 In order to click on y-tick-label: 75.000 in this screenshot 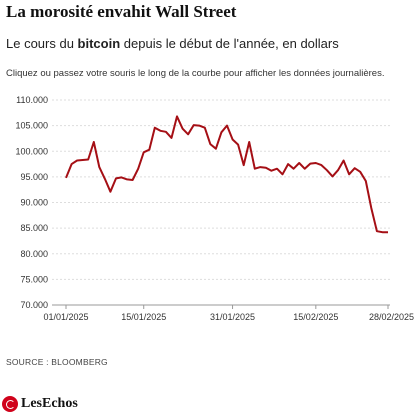, I will do `click(34, 279)`.